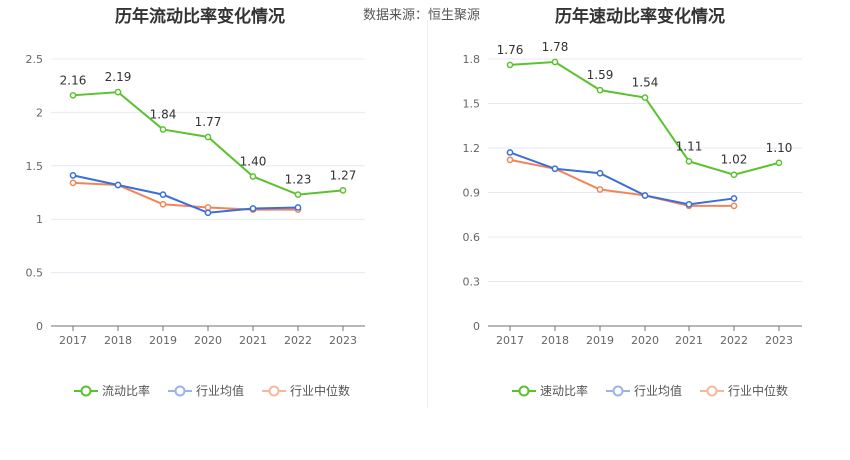  What do you see at coordinates (35, 273) in the screenshot?
I see `y-tick-label: 0.5` at bounding box center [35, 273].